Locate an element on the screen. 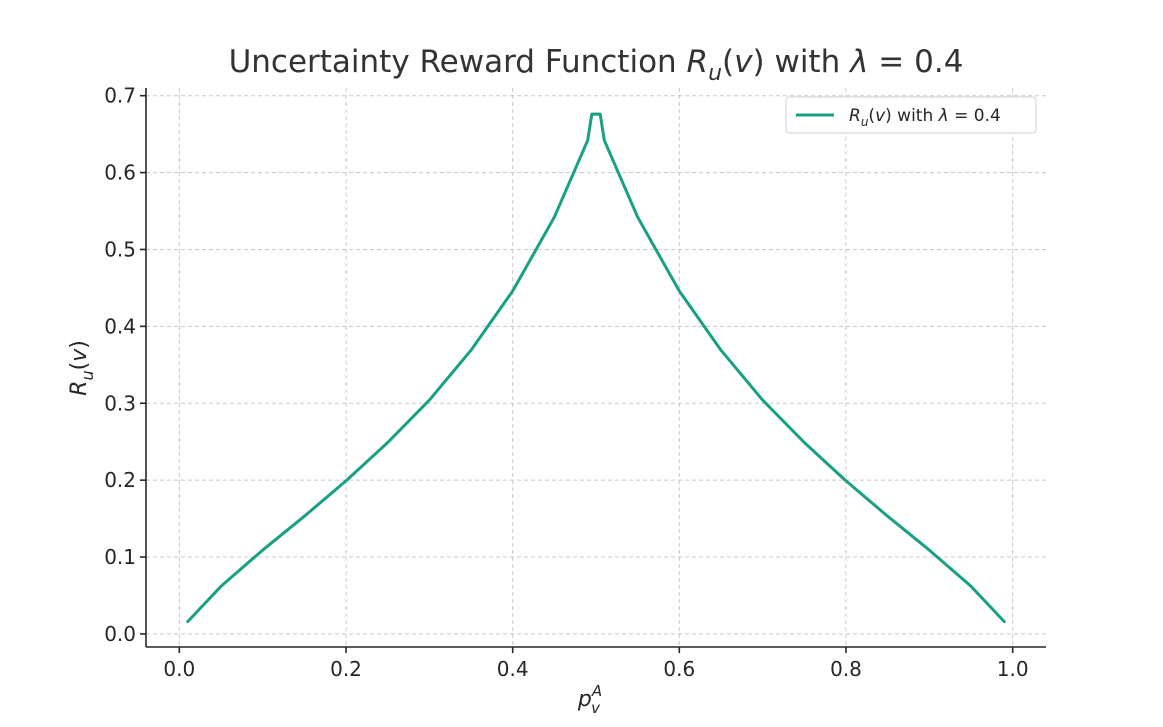 The image size is (1163, 727). x-tick-label: 0.6 is located at coordinates (679, 669).